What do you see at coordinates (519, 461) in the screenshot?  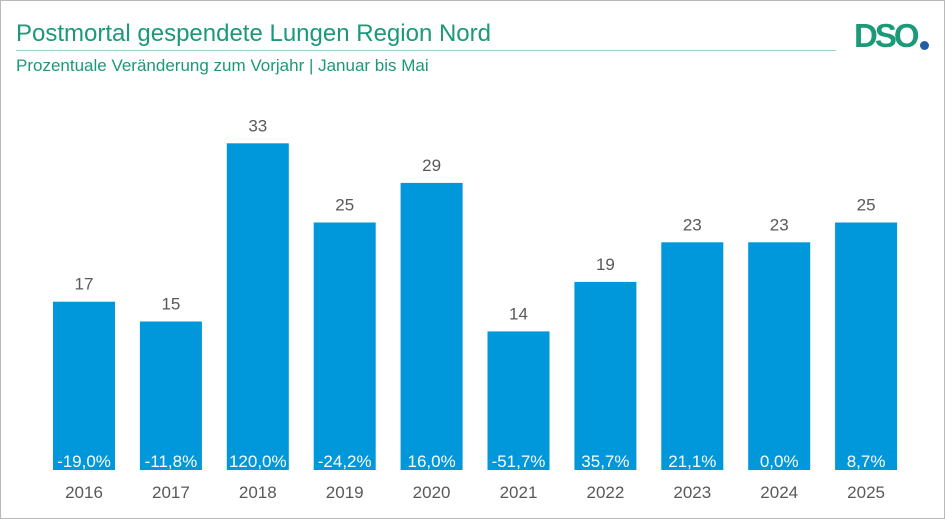 I see `change-label-2021: -51,7%` at bounding box center [519, 461].